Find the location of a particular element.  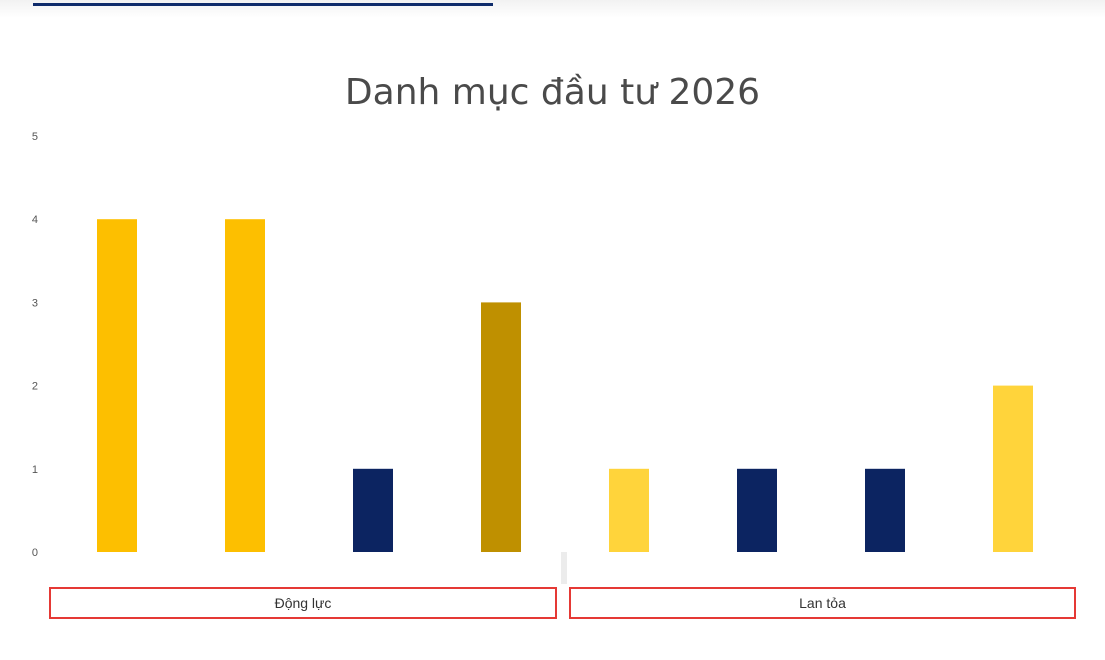

y-tick-label: 1 is located at coordinates (35, 470).